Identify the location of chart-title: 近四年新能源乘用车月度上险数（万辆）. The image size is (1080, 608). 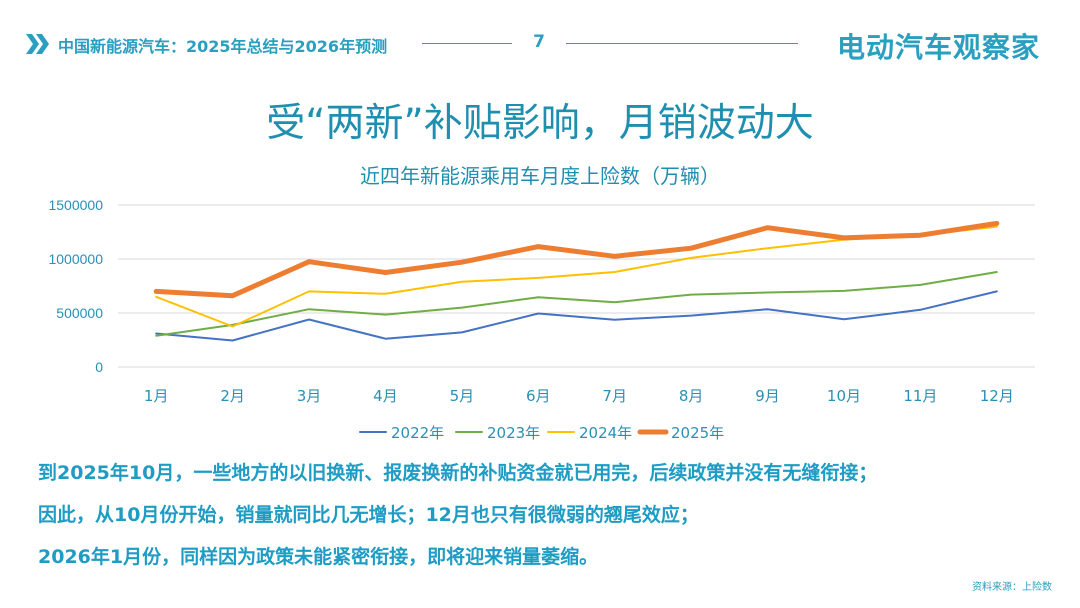
(540, 176).